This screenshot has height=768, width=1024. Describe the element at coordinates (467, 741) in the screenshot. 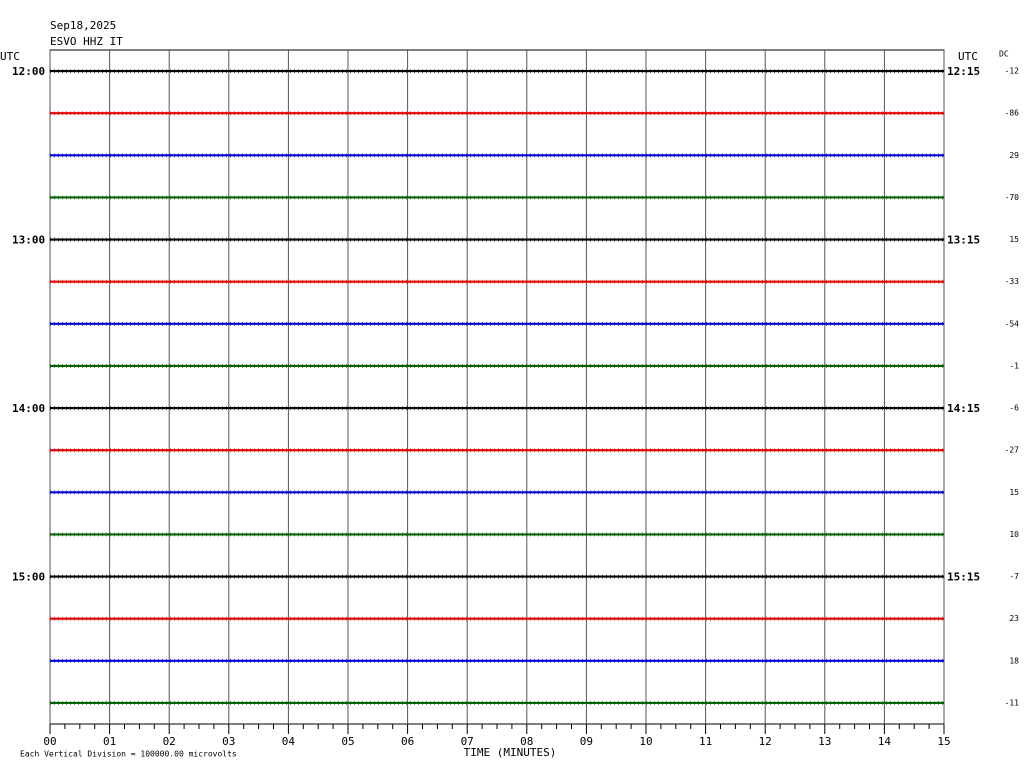

I see `x-tick-label: 07` at that location.